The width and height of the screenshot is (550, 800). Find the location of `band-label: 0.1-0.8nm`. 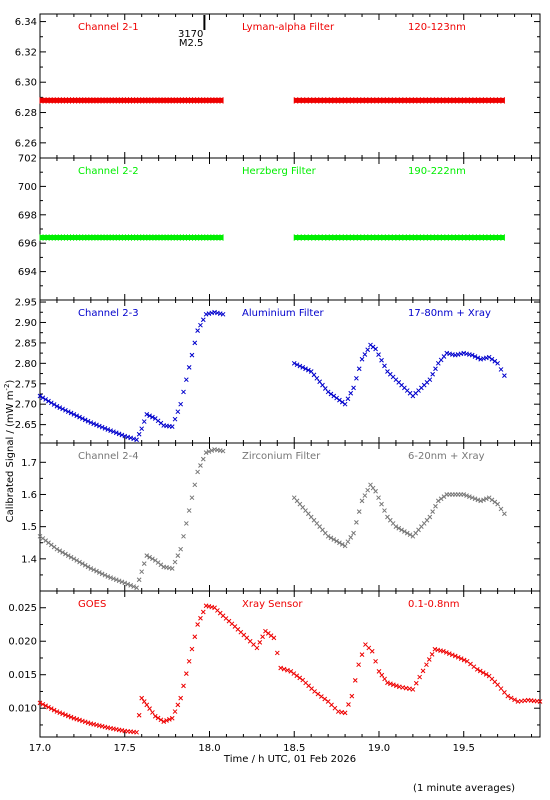

band-label: 0.1-0.8nm is located at coordinates (434, 604).